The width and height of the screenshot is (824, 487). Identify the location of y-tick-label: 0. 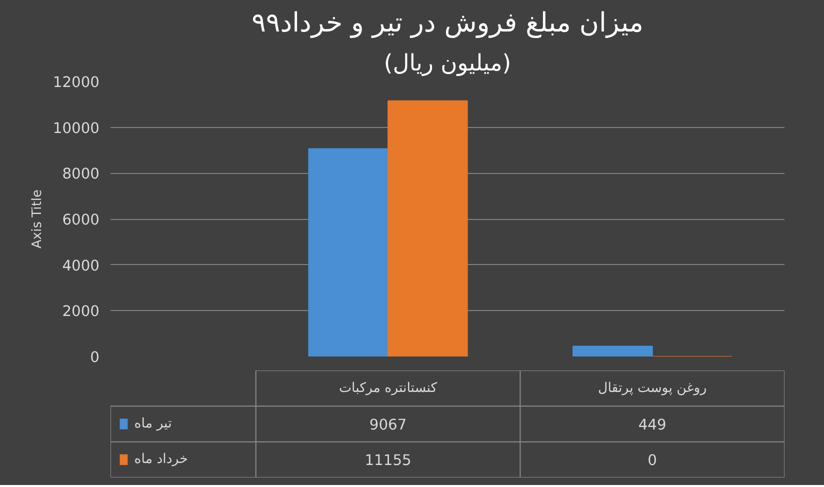
(95, 357).